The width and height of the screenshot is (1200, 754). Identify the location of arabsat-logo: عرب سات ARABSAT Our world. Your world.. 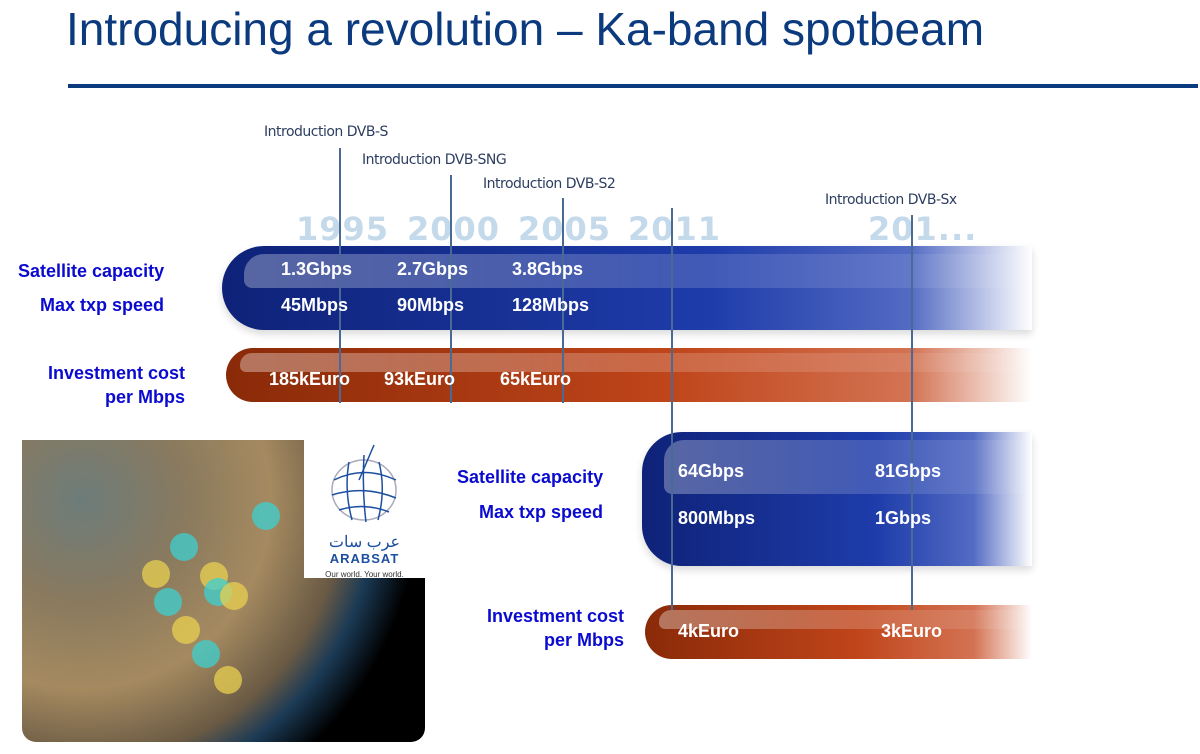
(364, 509).